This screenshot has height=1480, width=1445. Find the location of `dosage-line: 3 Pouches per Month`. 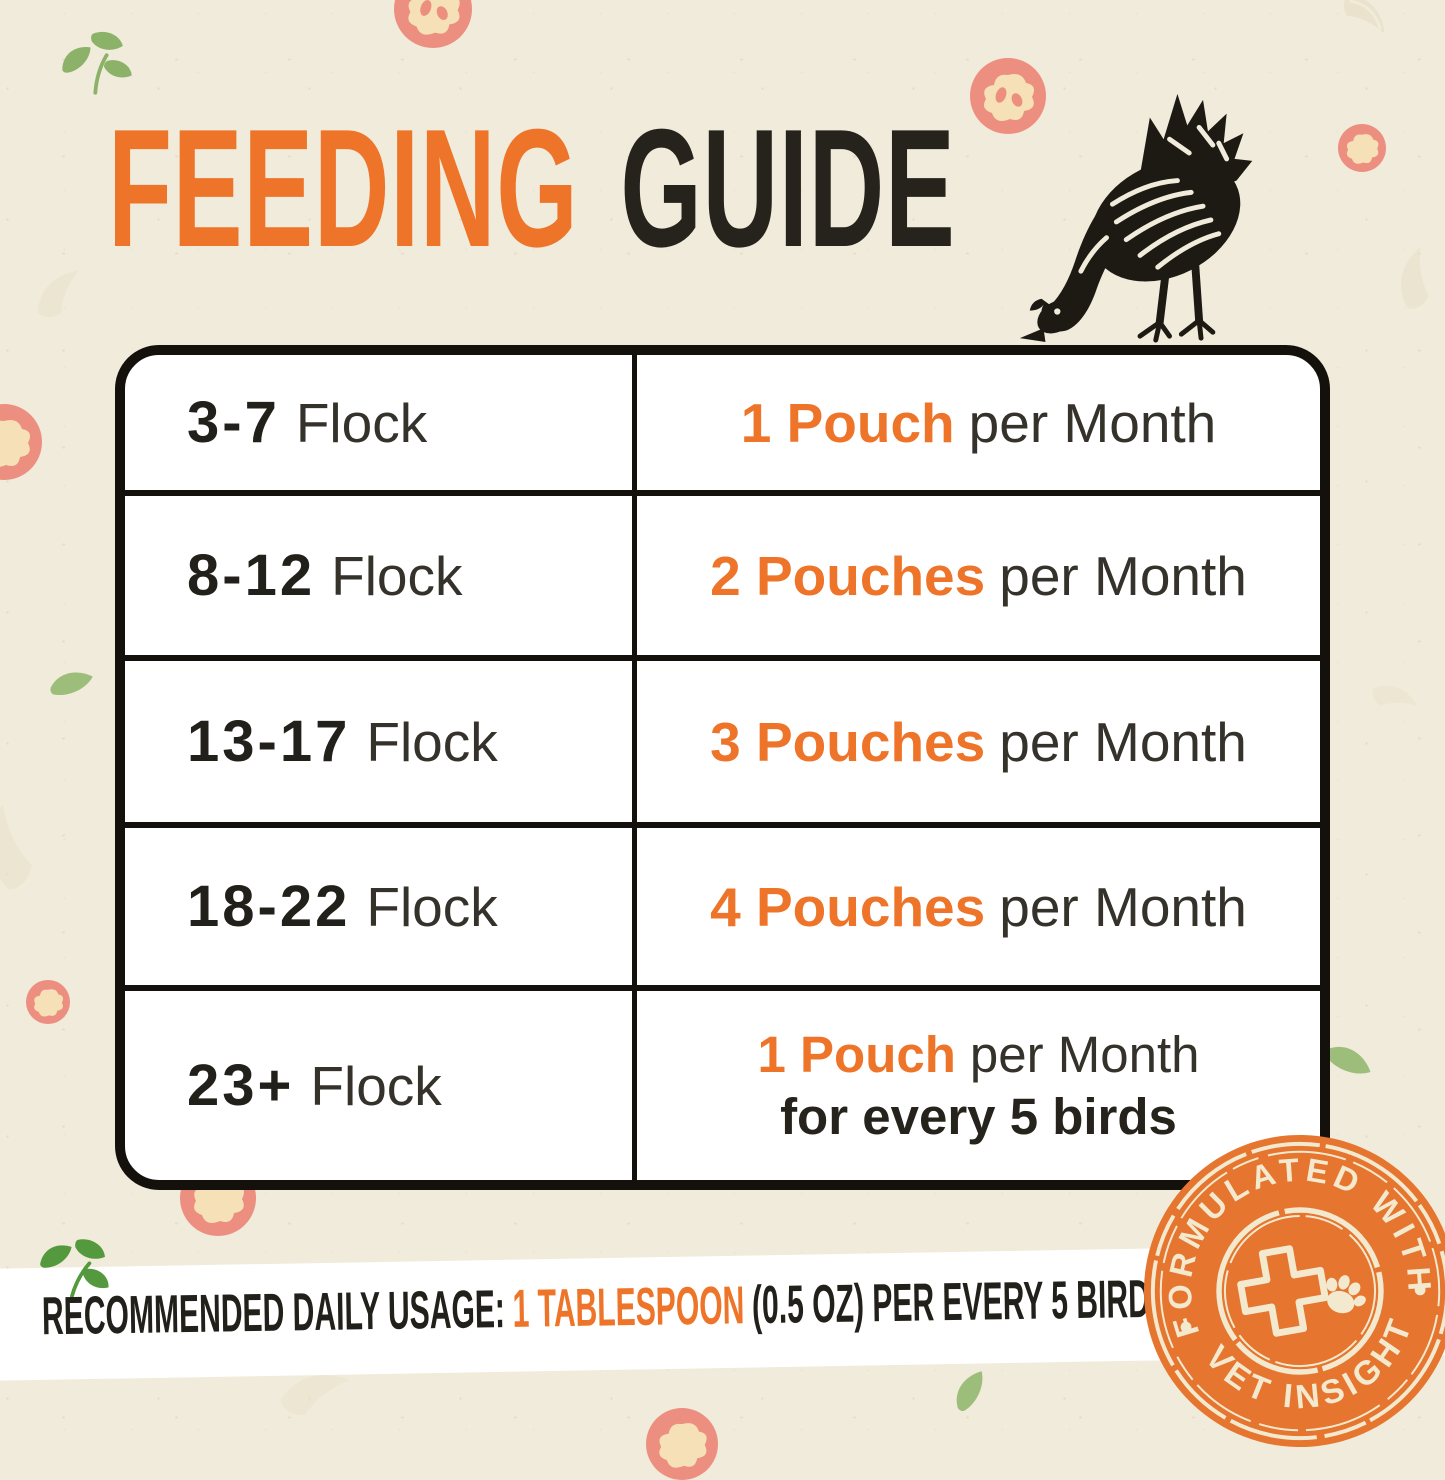

dosage-line: 3 Pouches per Month is located at coordinates (978, 742).